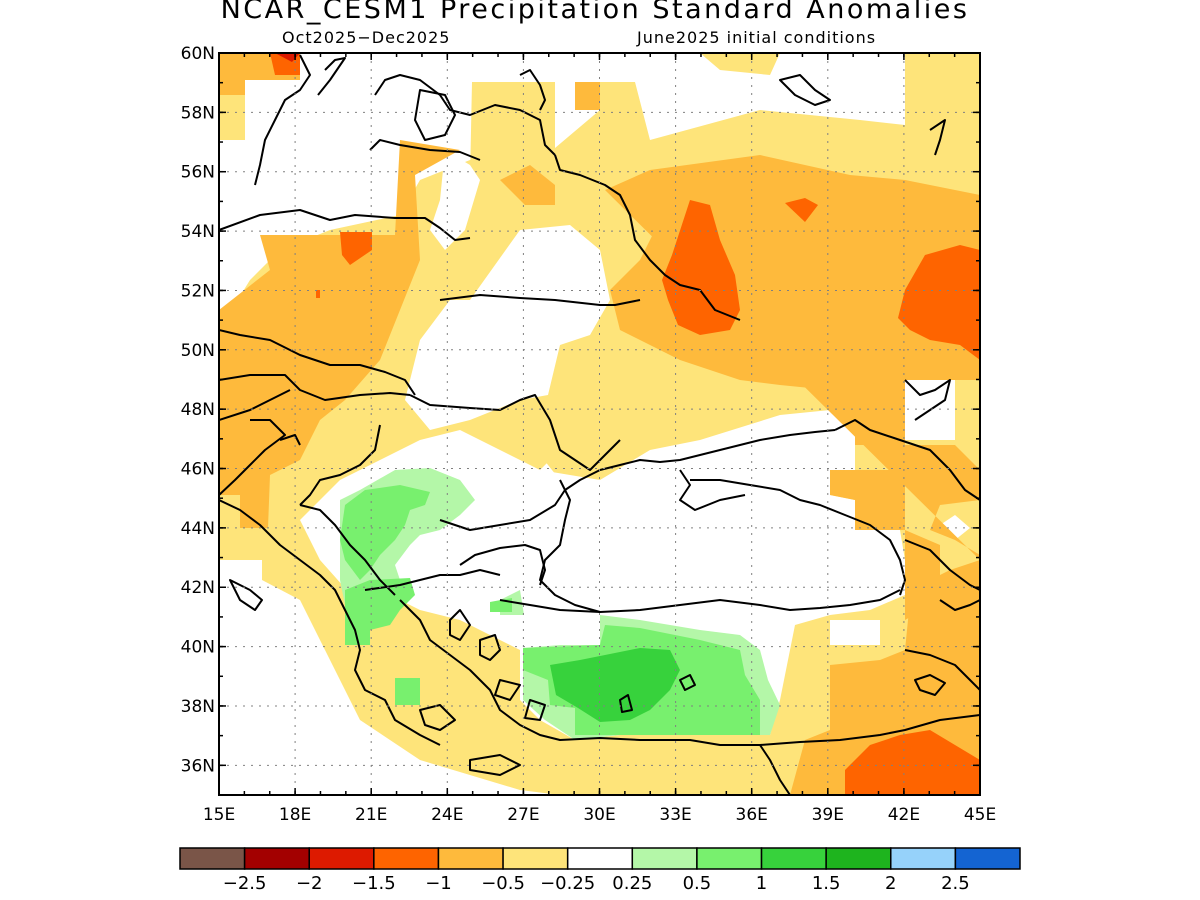  What do you see at coordinates (198, 173) in the screenshot?
I see `lat-tick-label: 56N` at bounding box center [198, 173].